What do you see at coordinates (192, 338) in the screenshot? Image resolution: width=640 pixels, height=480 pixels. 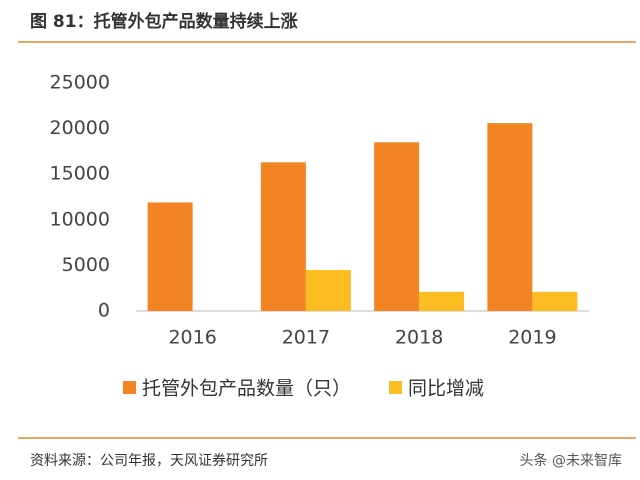 I see `x-tick-label: 2016` at bounding box center [192, 338].